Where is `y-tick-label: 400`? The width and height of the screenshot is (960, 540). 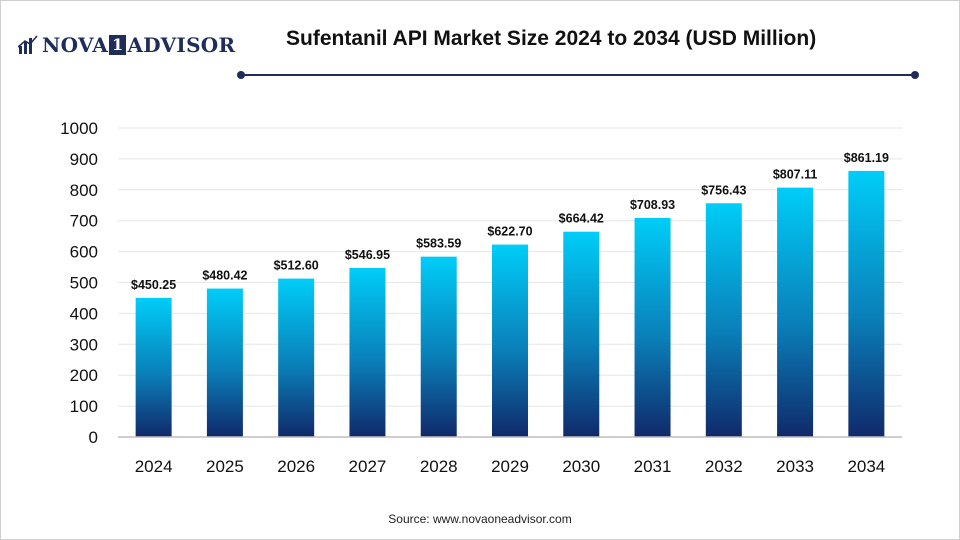 y-tick-label: 400 is located at coordinates (84, 313).